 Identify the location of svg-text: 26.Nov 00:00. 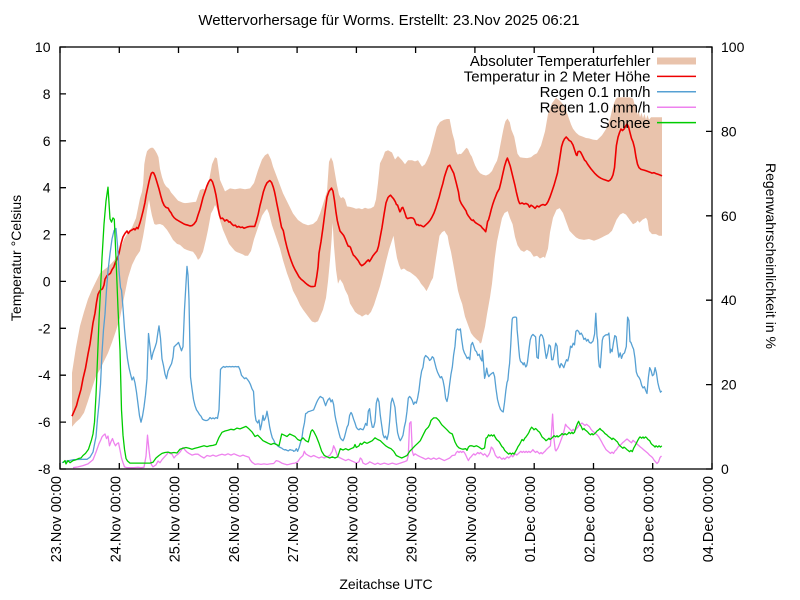
(235, 519).